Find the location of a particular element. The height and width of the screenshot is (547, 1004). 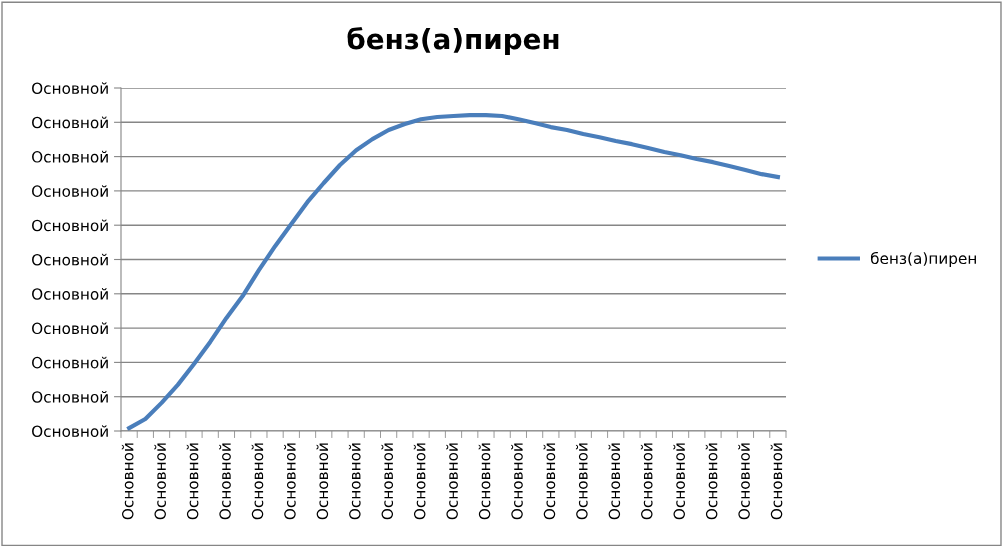

chart-title: бенз(а)пирен is located at coordinates (453, 41).